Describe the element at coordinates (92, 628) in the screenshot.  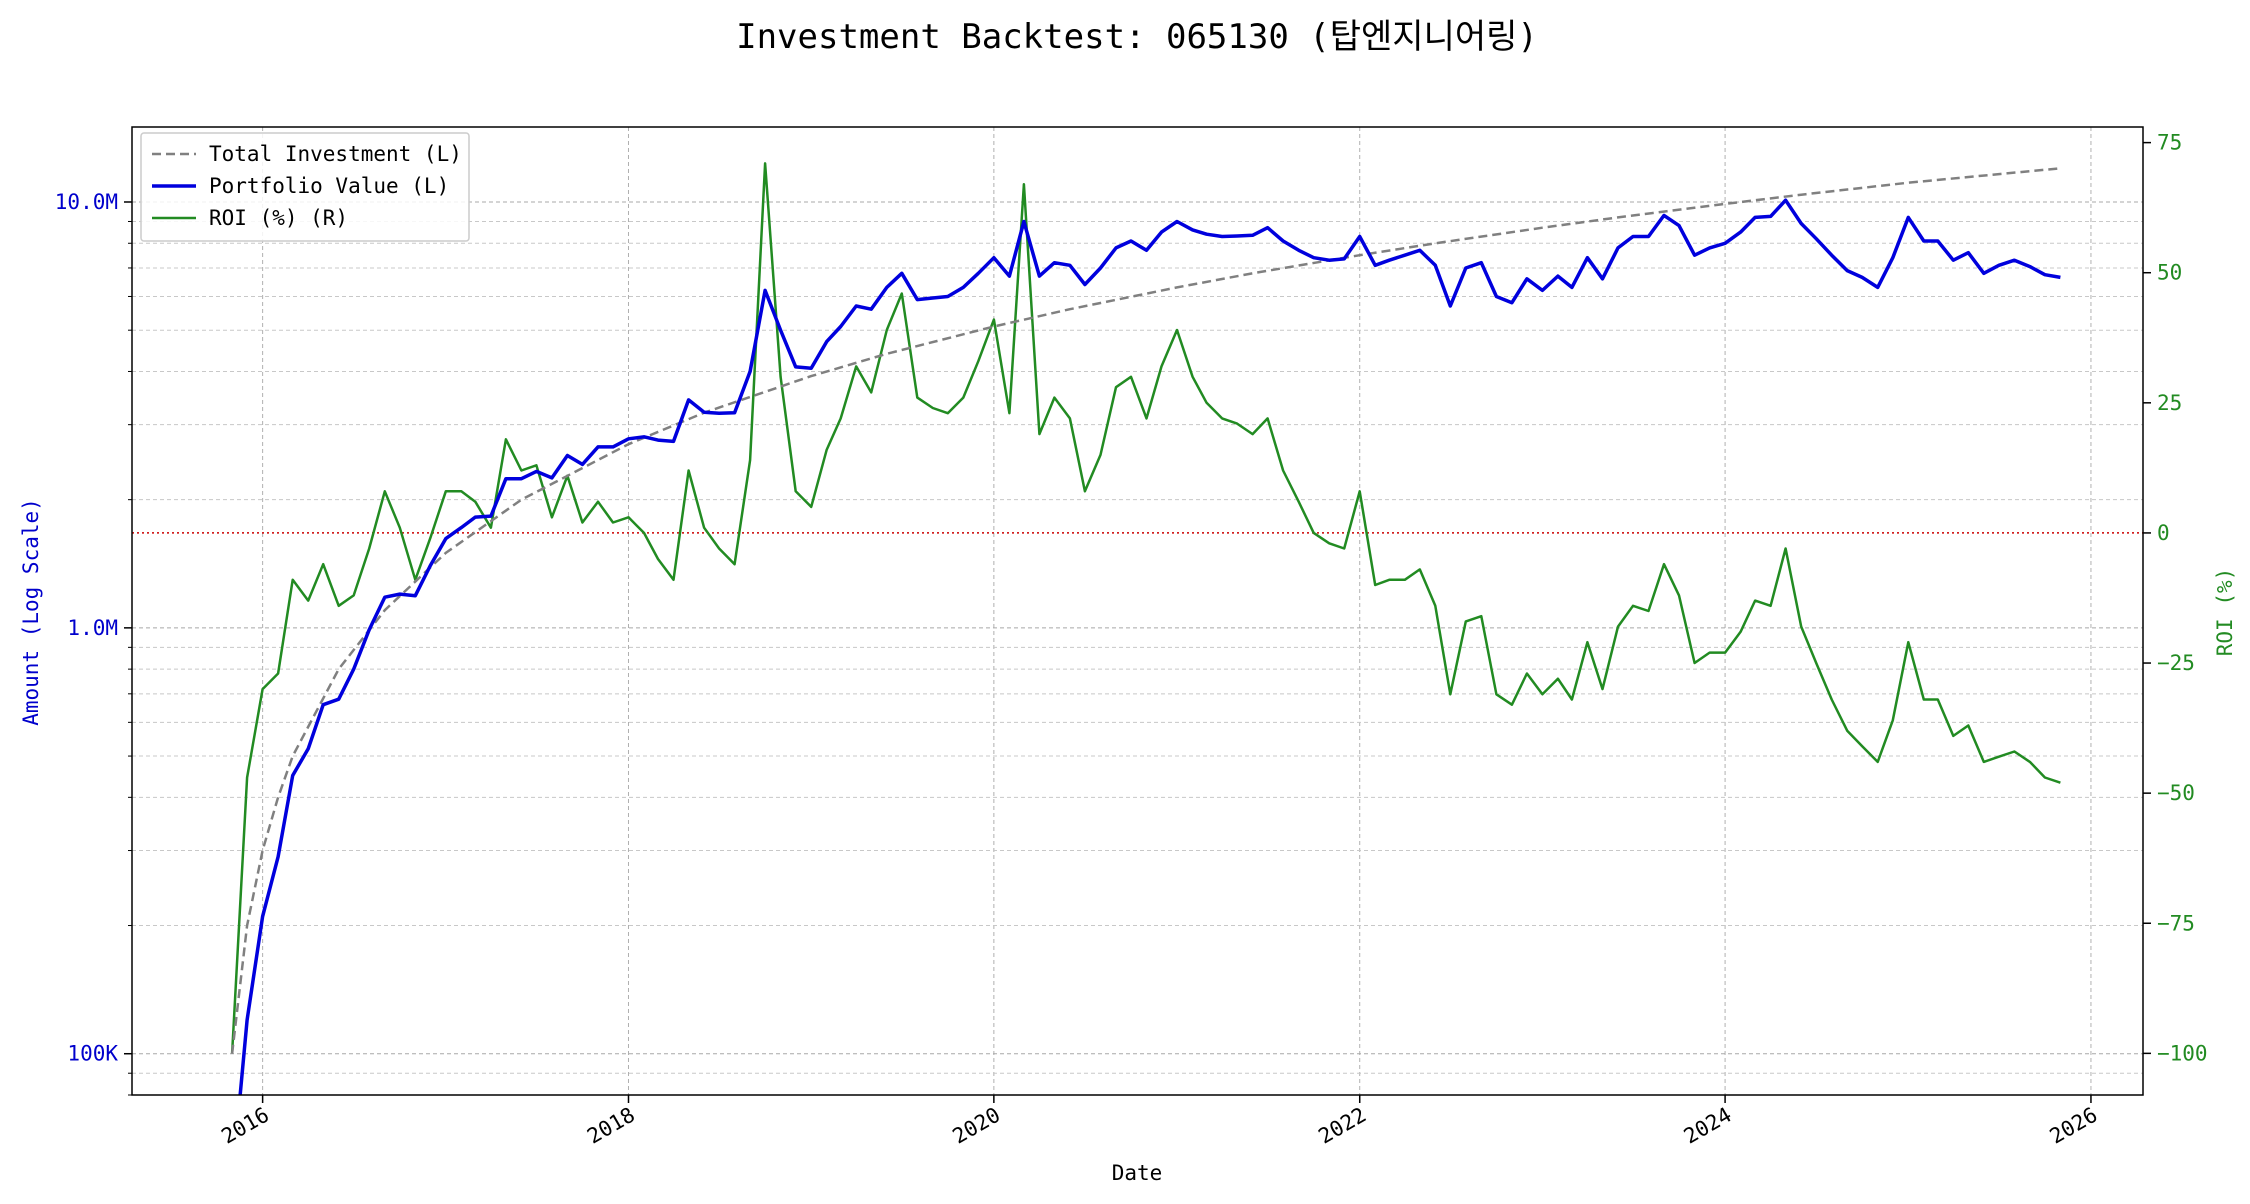
I see `left-tick-label: 1.0M` at that location.